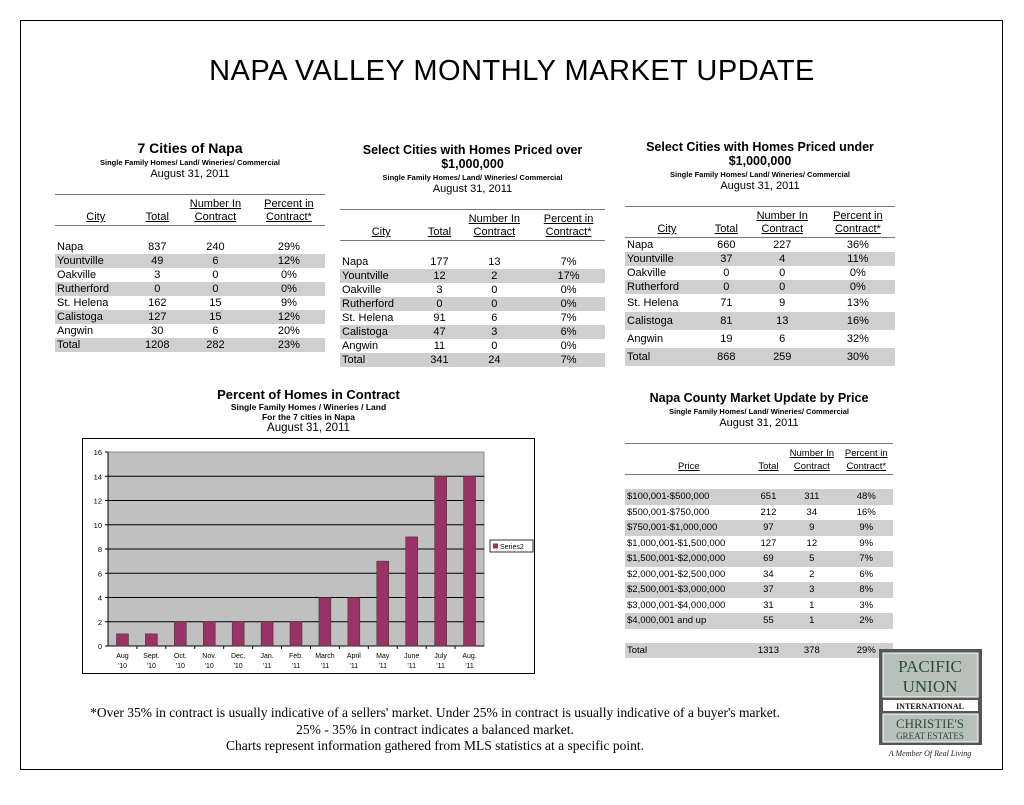 The width and height of the screenshot is (1024, 805). What do you see at coordinates (288, 331) in the screenshot?
I see `table-cell: 20%` at bounding box center [288, 331].